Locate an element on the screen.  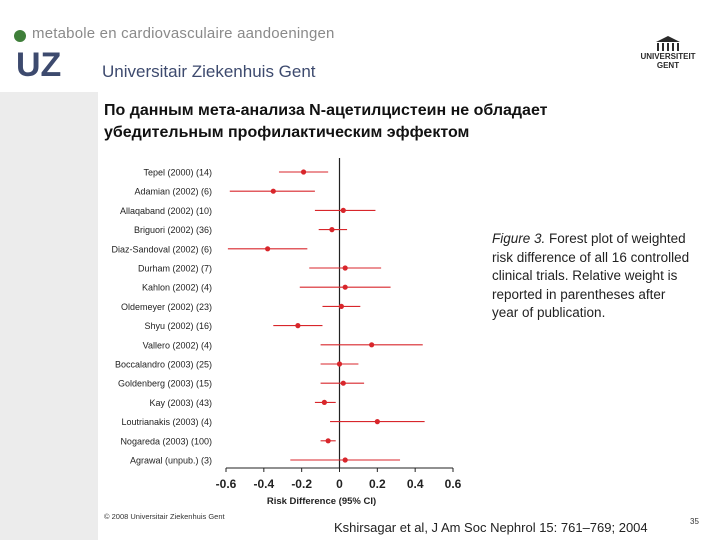
university-building-icon is located at coordinates (668, 43).